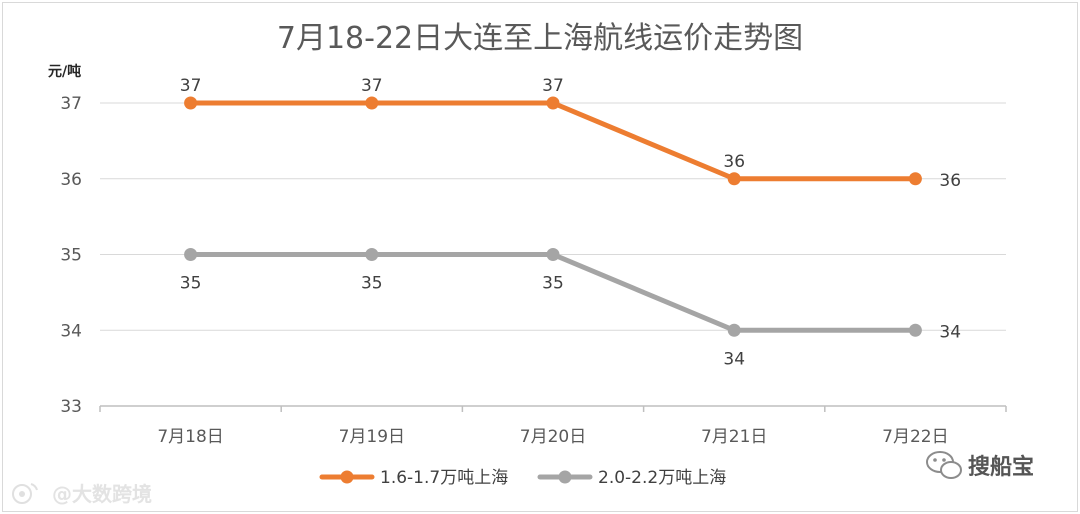 The height and width of the screenshot is (514, 1080). I want to click on legend-label-2: 2.0-2.2万吨上海, so click(662, 478).